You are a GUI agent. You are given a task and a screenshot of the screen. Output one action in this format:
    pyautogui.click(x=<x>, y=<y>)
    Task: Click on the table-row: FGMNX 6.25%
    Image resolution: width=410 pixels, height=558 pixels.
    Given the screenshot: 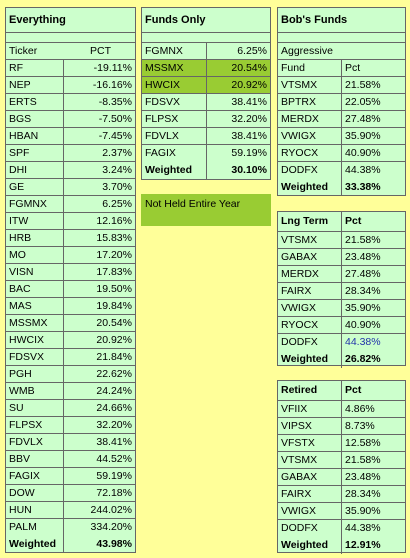 What is the action you would take?
    pyautogui.click(x=206, y=51)
    